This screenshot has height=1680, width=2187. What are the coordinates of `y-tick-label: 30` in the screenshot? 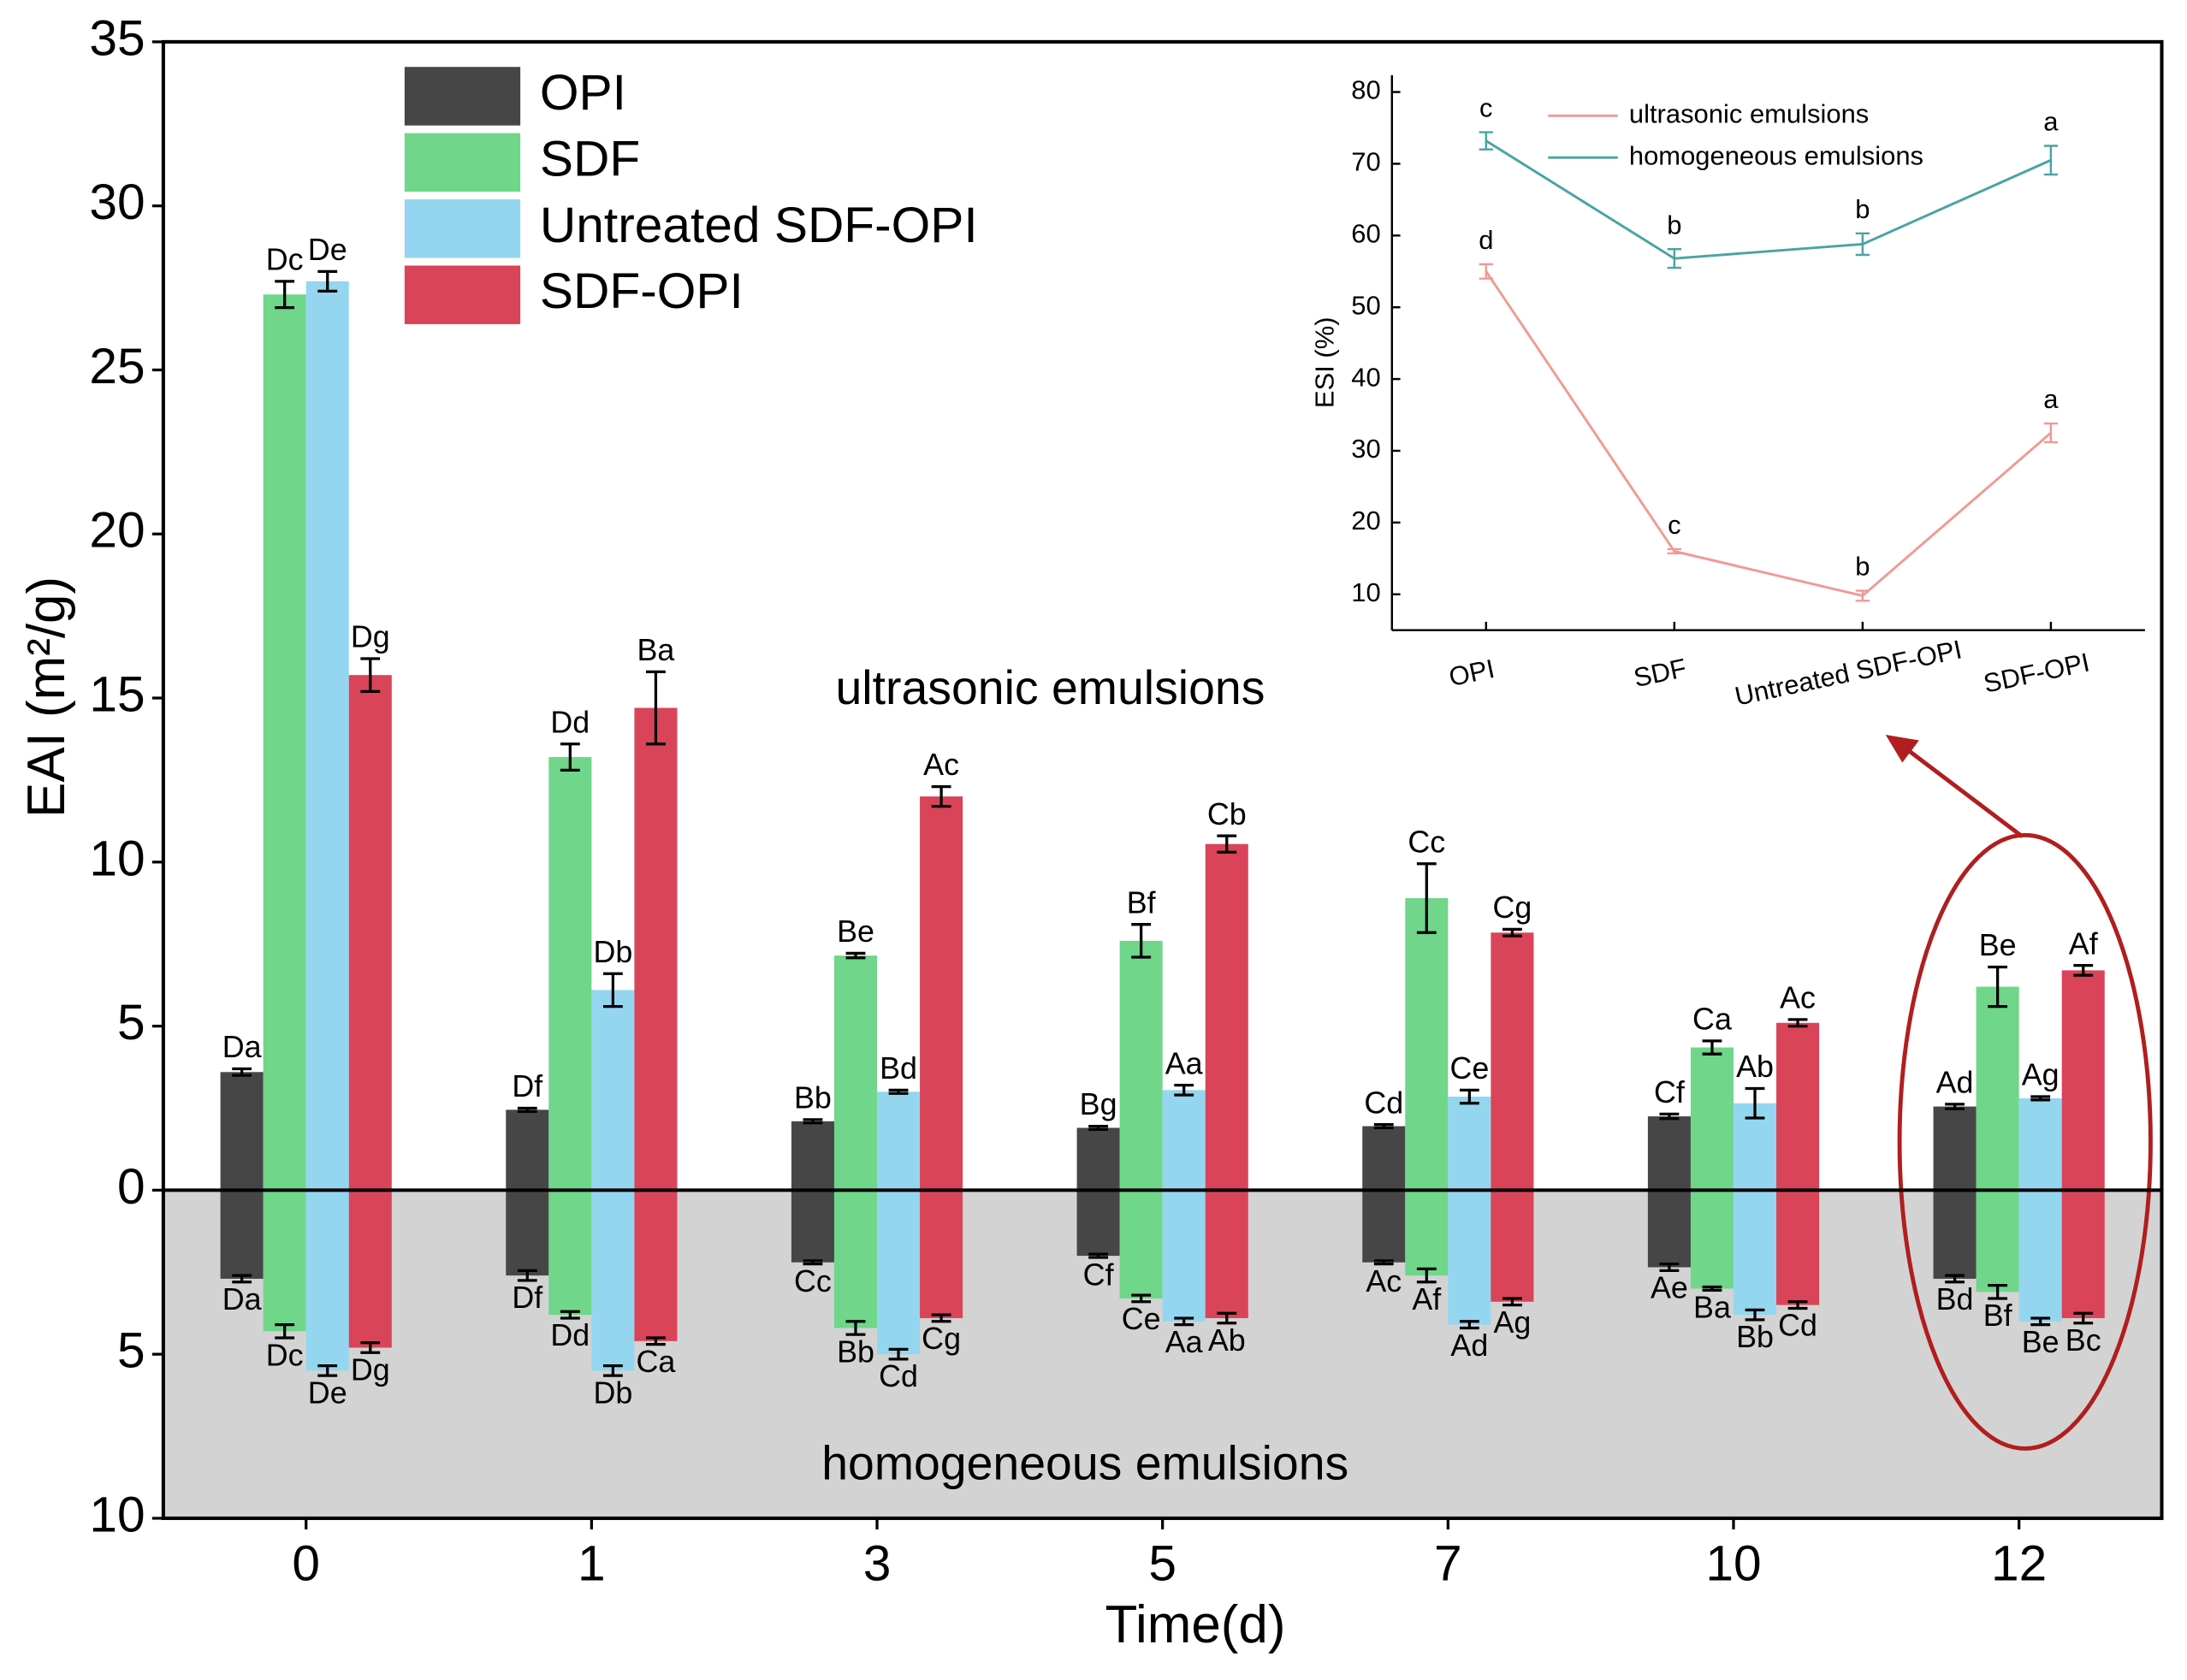 It's located at (117, 202).